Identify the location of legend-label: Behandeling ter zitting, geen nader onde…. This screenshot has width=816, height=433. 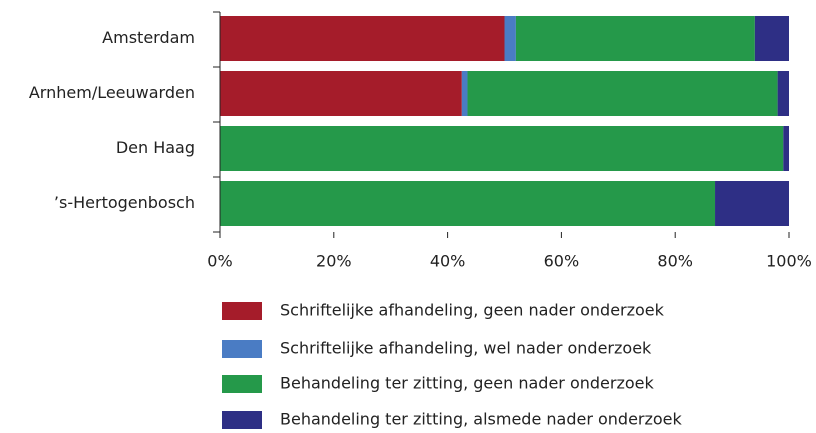
(467, 383).